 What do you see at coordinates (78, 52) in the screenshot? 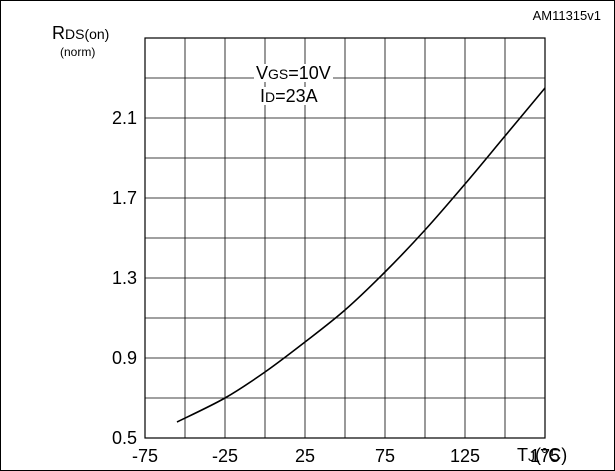
I see `y-axis-unit: (norm)` at bounding box center [78, 52].